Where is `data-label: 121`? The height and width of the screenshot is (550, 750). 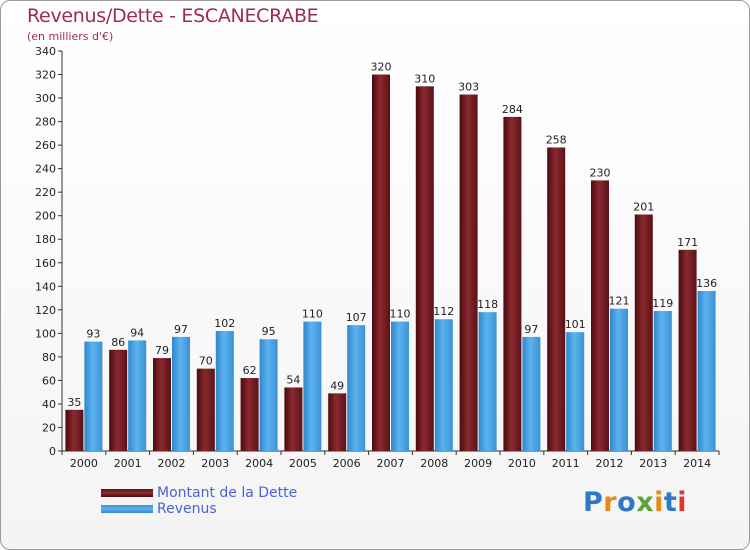 data-label: 121 is located at coordinates (619, 301).